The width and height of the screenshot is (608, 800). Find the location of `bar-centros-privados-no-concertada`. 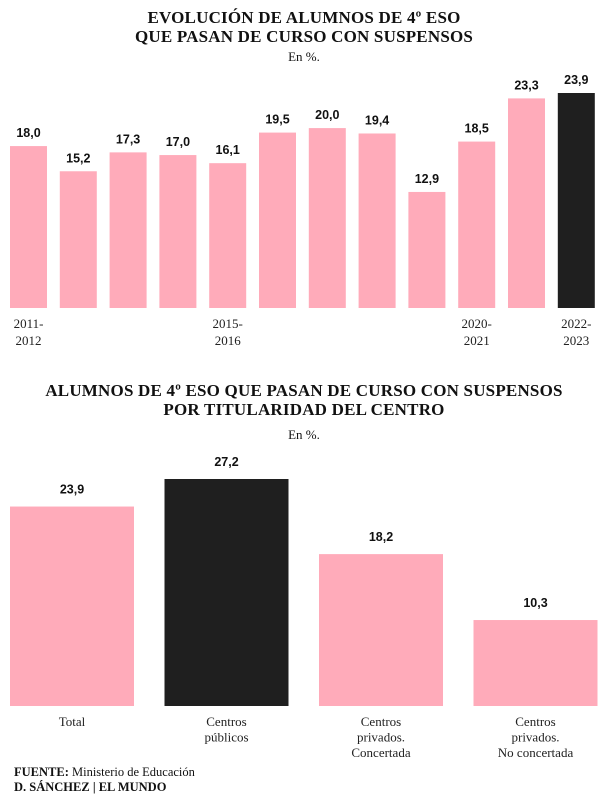

bar-centros-privados-no-concertada is located at coordinates (535, 663).